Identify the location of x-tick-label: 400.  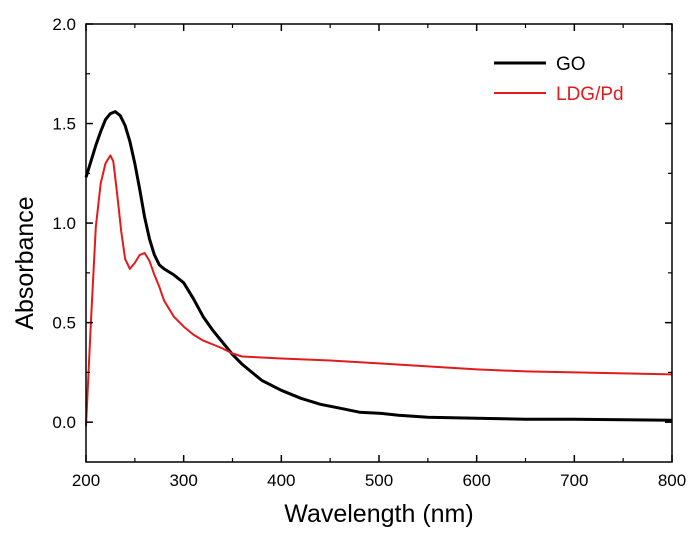
(281, 480).